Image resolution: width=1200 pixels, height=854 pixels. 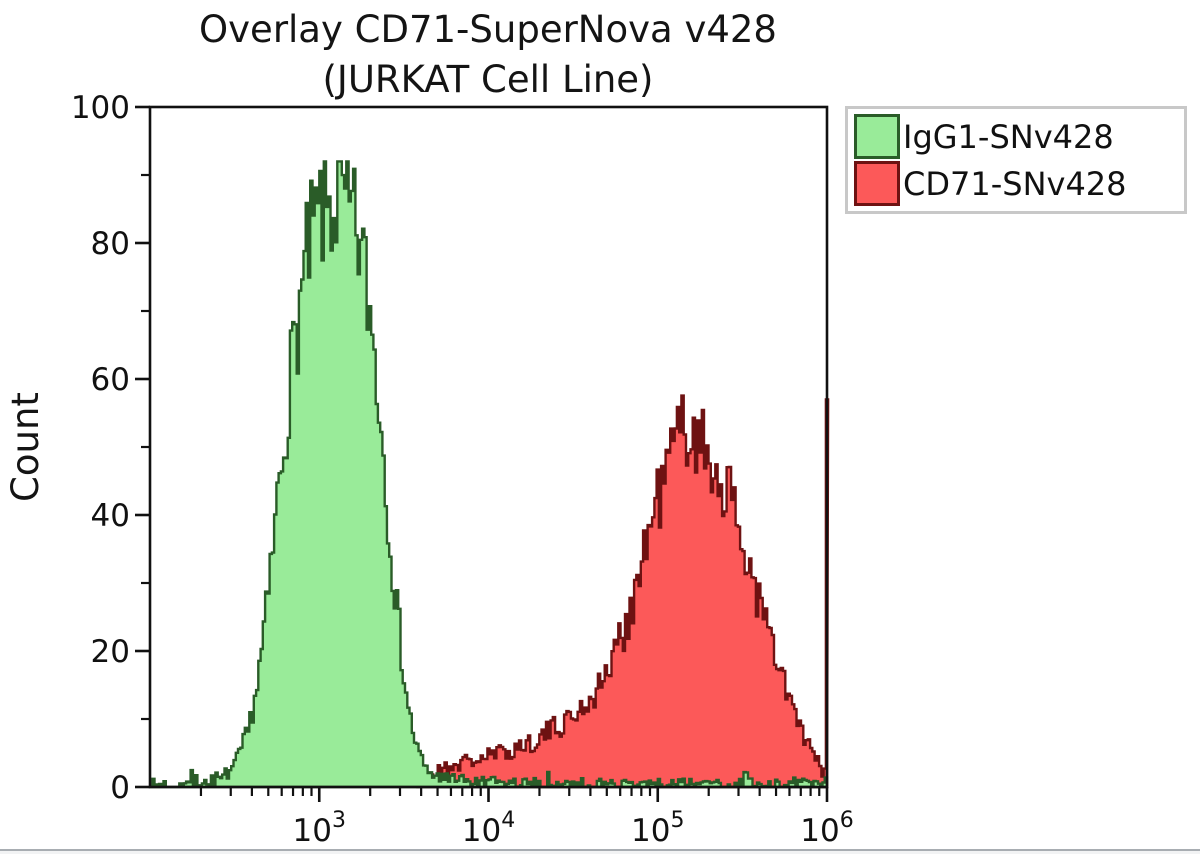 I want to click on legend-swatch-cd71-icon, so click(x=877, y=183).